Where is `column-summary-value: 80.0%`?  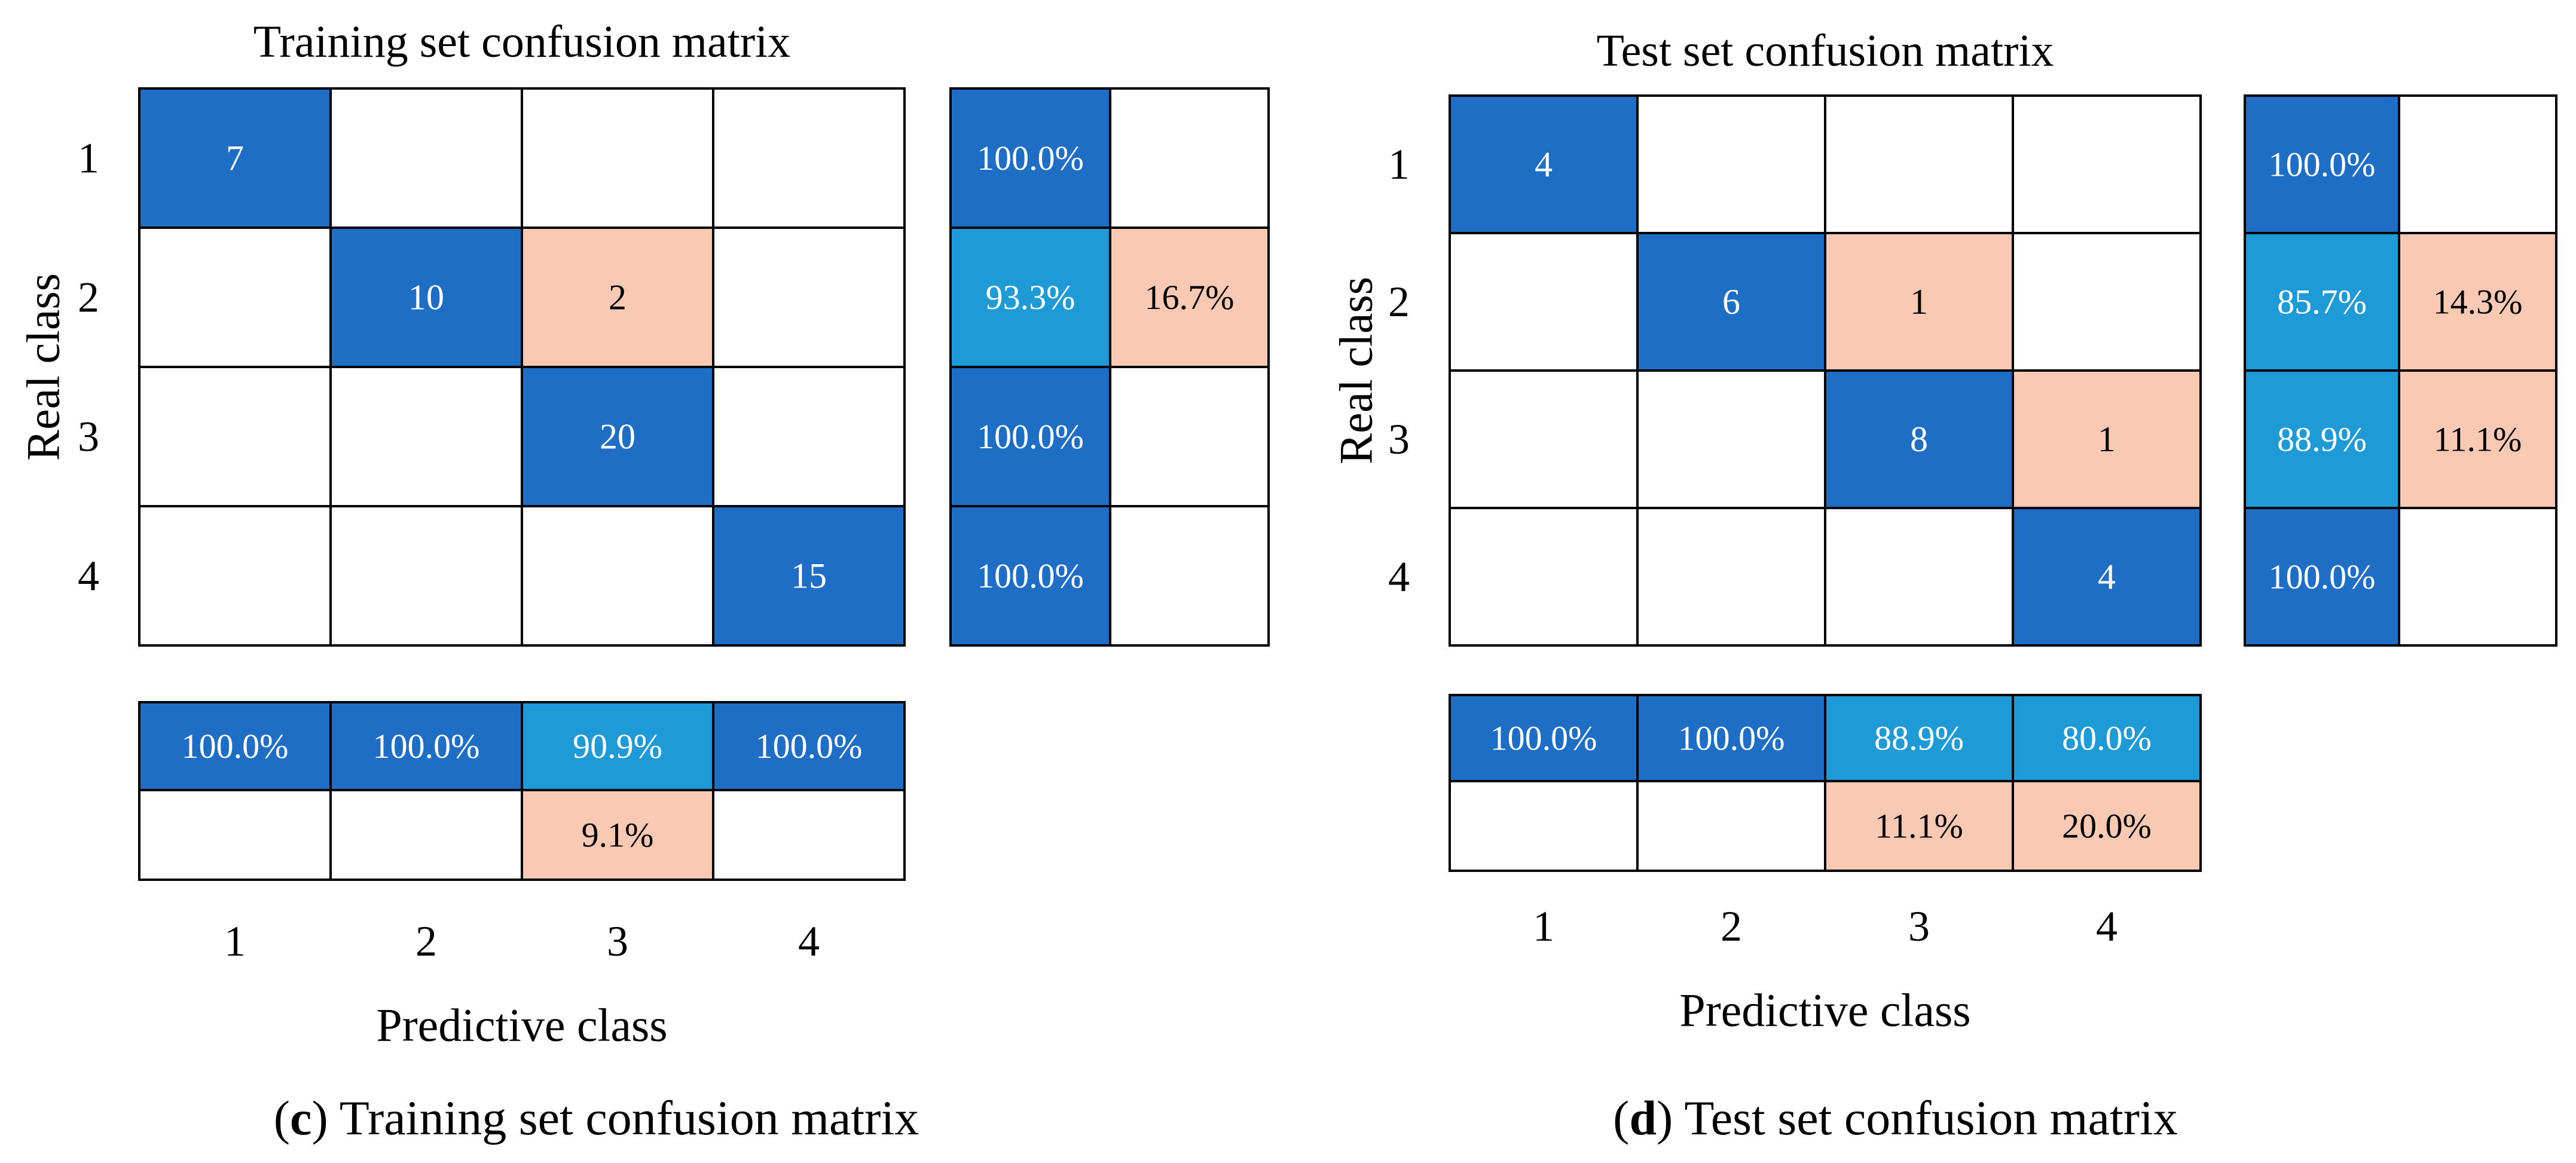
column-summary-value: 80.0% is located at coordinates (2107, 738).